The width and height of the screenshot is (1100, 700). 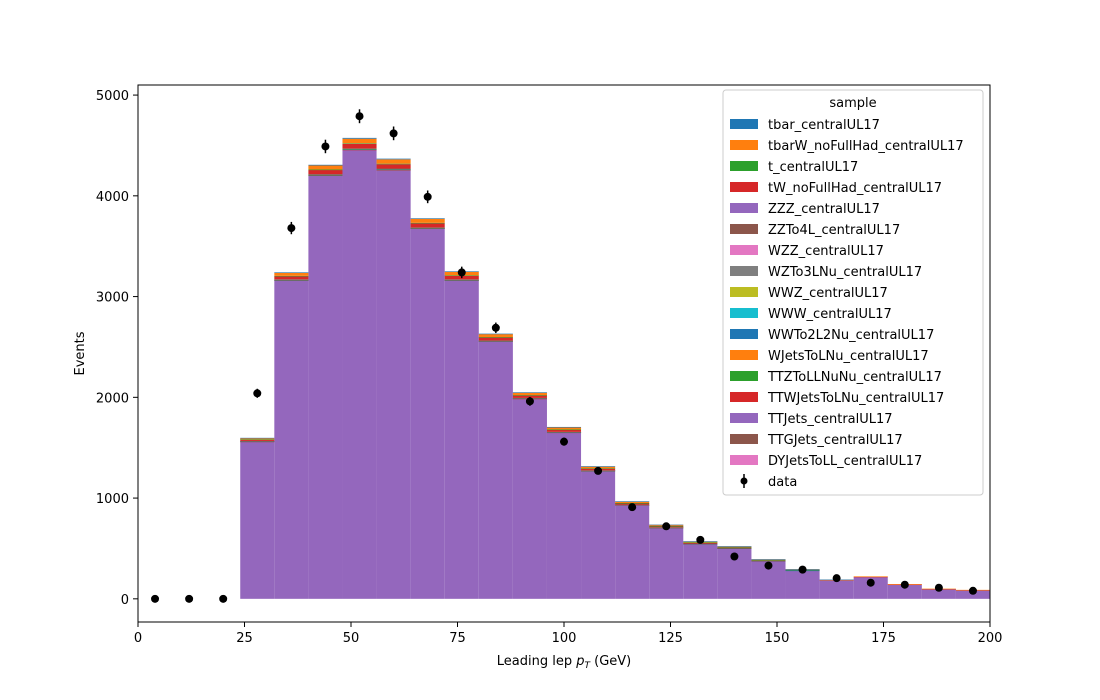 What do you see at coordinates (112, 398) in the screenshot?
I see `y-tick-label: 2000` at bounding box center [112, 398].